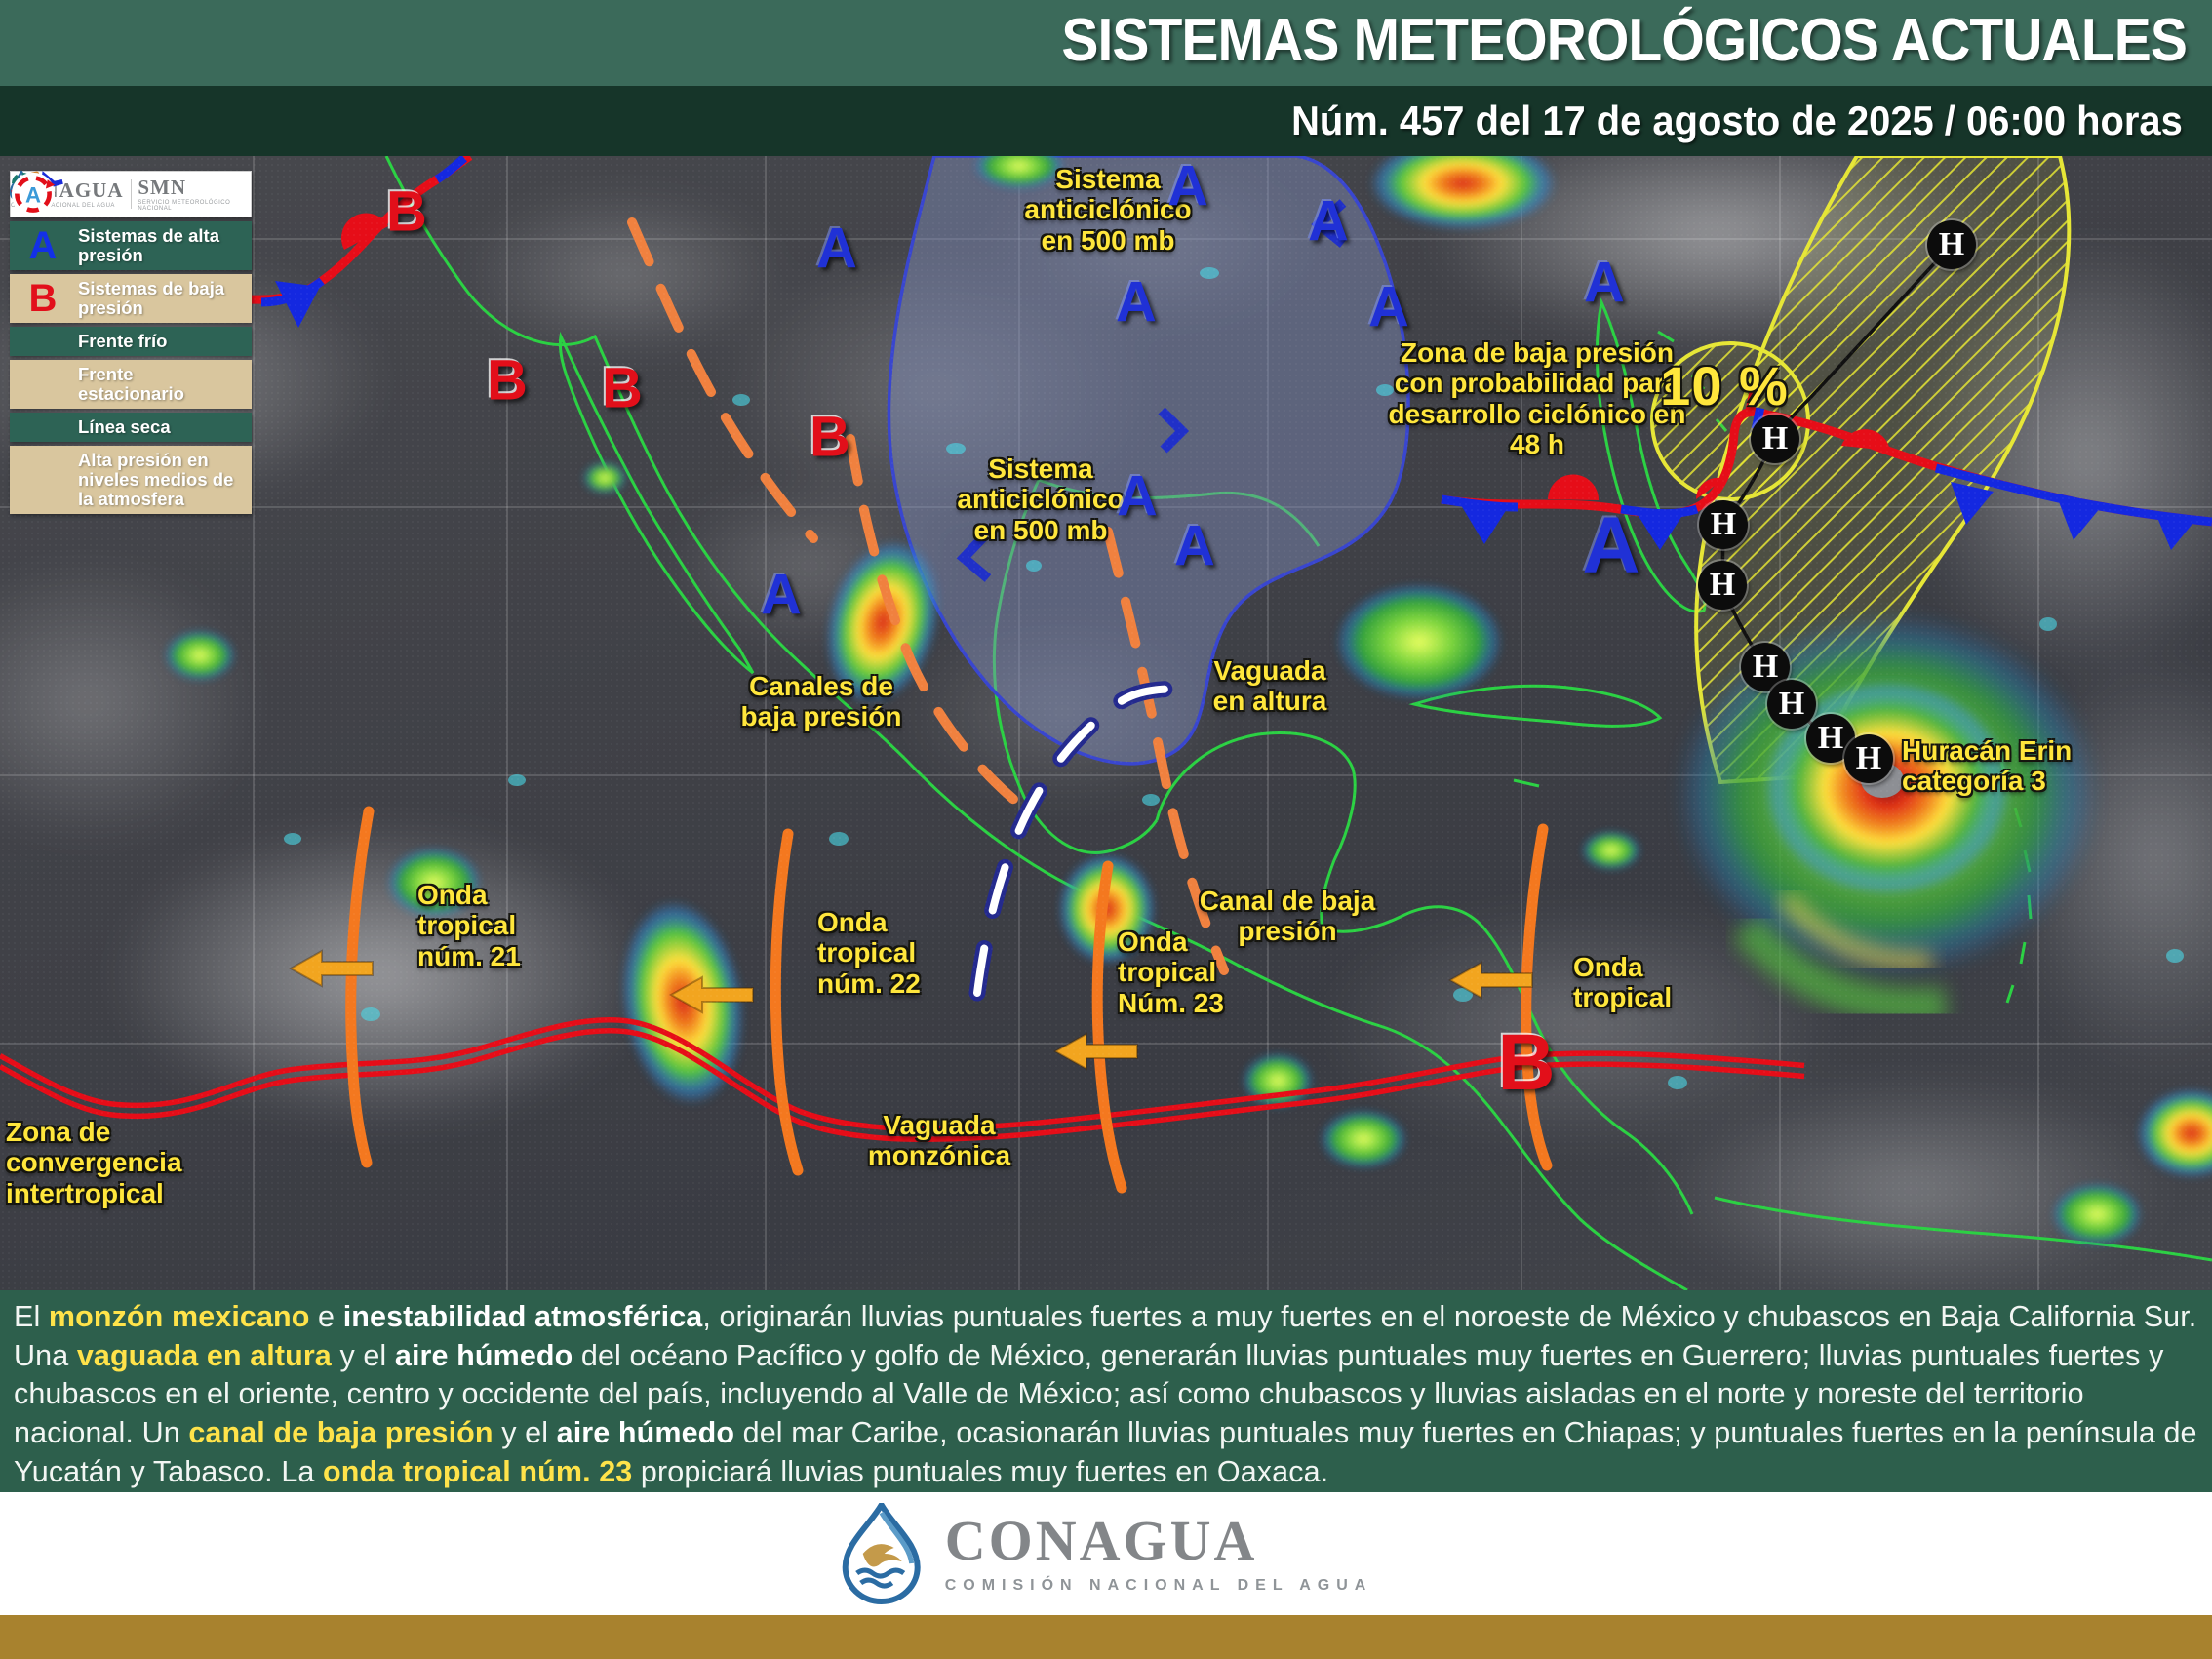  Describe the element at coordinates (94, 1162) in the screenshot. I see `label-itcz: Zona de convergencia intertropical` at that location.